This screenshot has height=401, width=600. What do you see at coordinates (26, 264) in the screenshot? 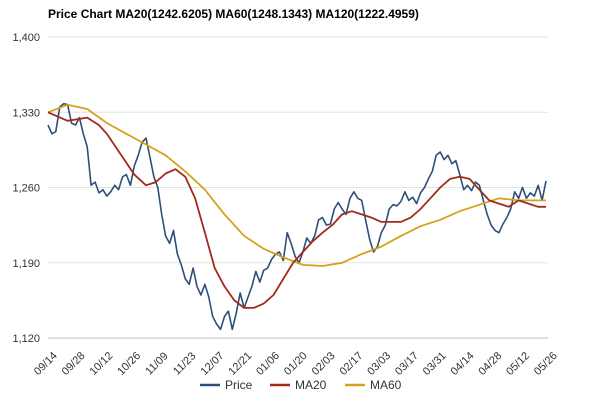
I see `y-tick-label: 1,190` at bounding box center [26, 264].